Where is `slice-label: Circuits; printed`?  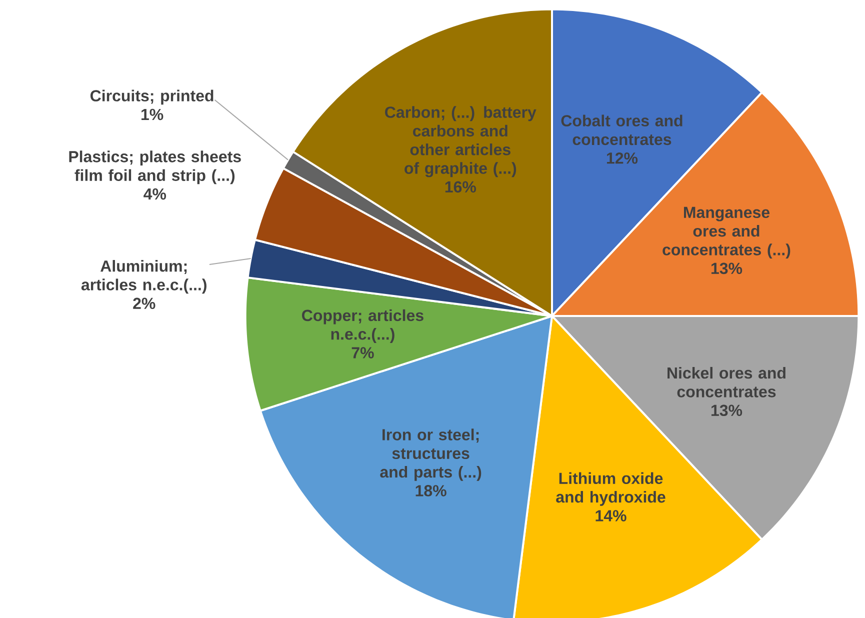 slice-label: Circuits; printed is located at coordinates (152, 97).